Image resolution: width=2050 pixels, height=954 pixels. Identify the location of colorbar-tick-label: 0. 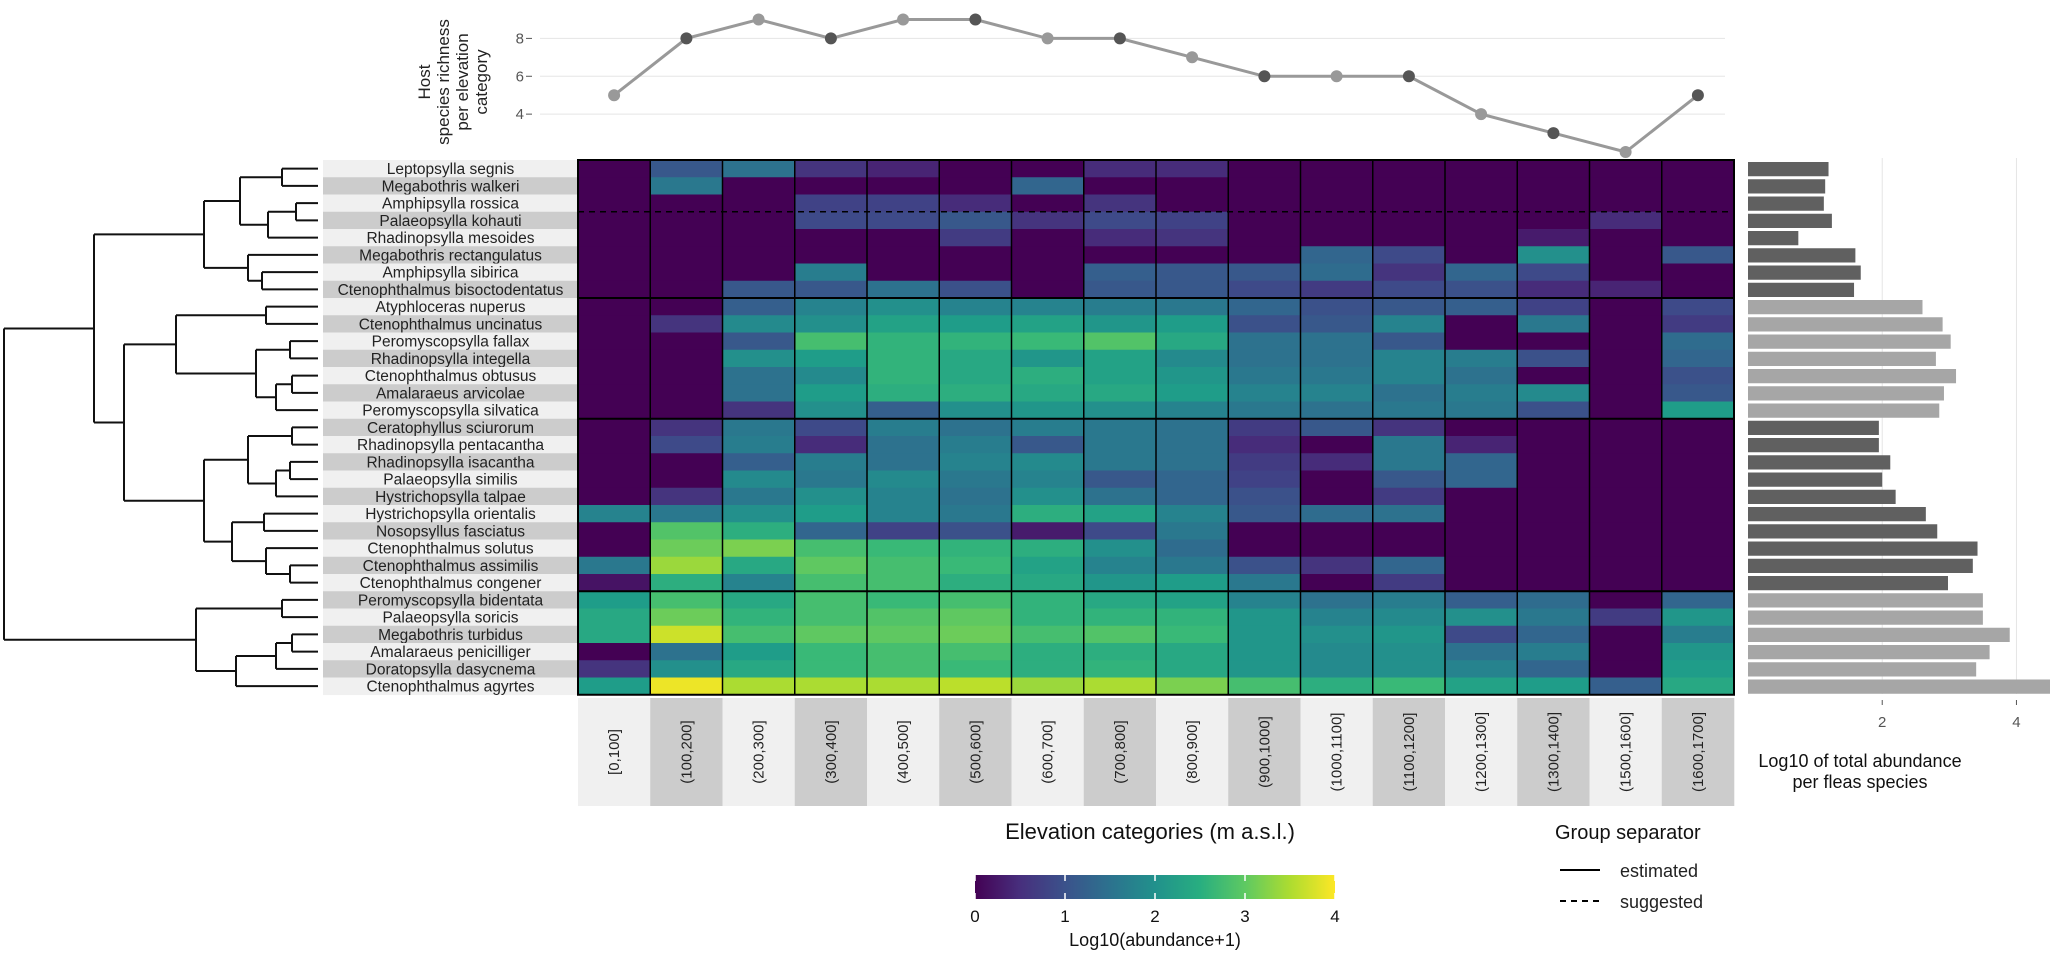
(974, 916).